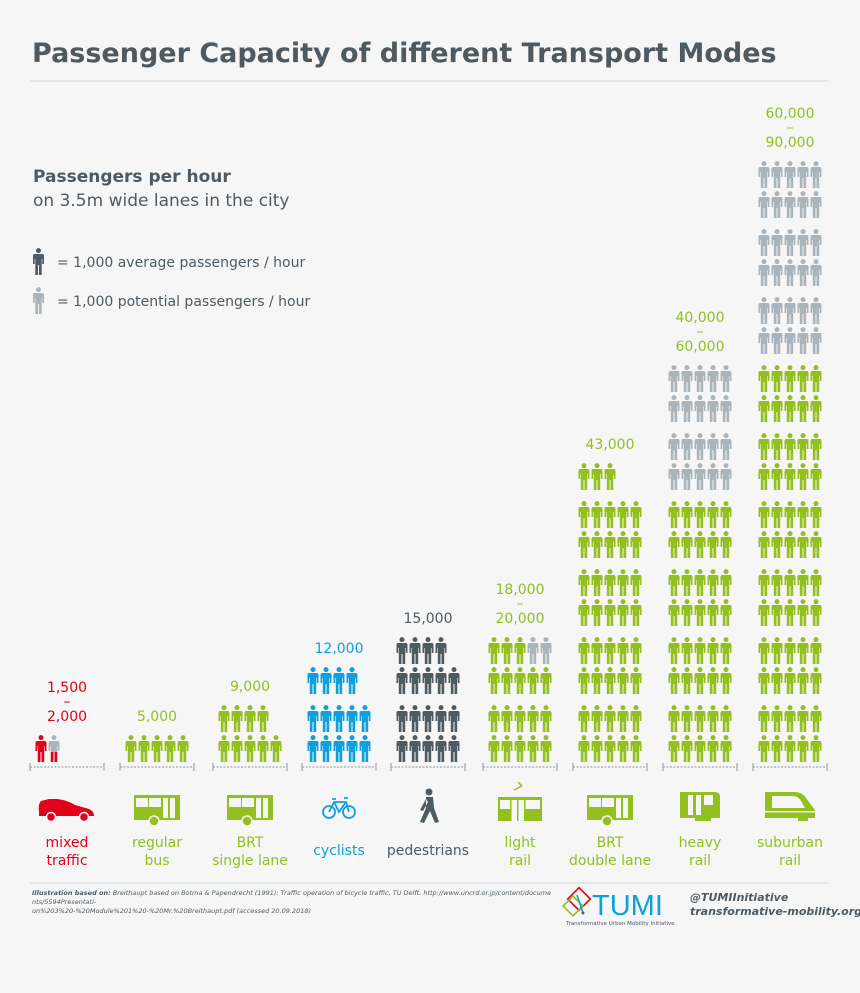 The width and height of the screenshot is (860, 993). What do you see at coordinates (66, 861) in the screenshot?
I see `mode-label: traffic` at bounding box center [66, 861].